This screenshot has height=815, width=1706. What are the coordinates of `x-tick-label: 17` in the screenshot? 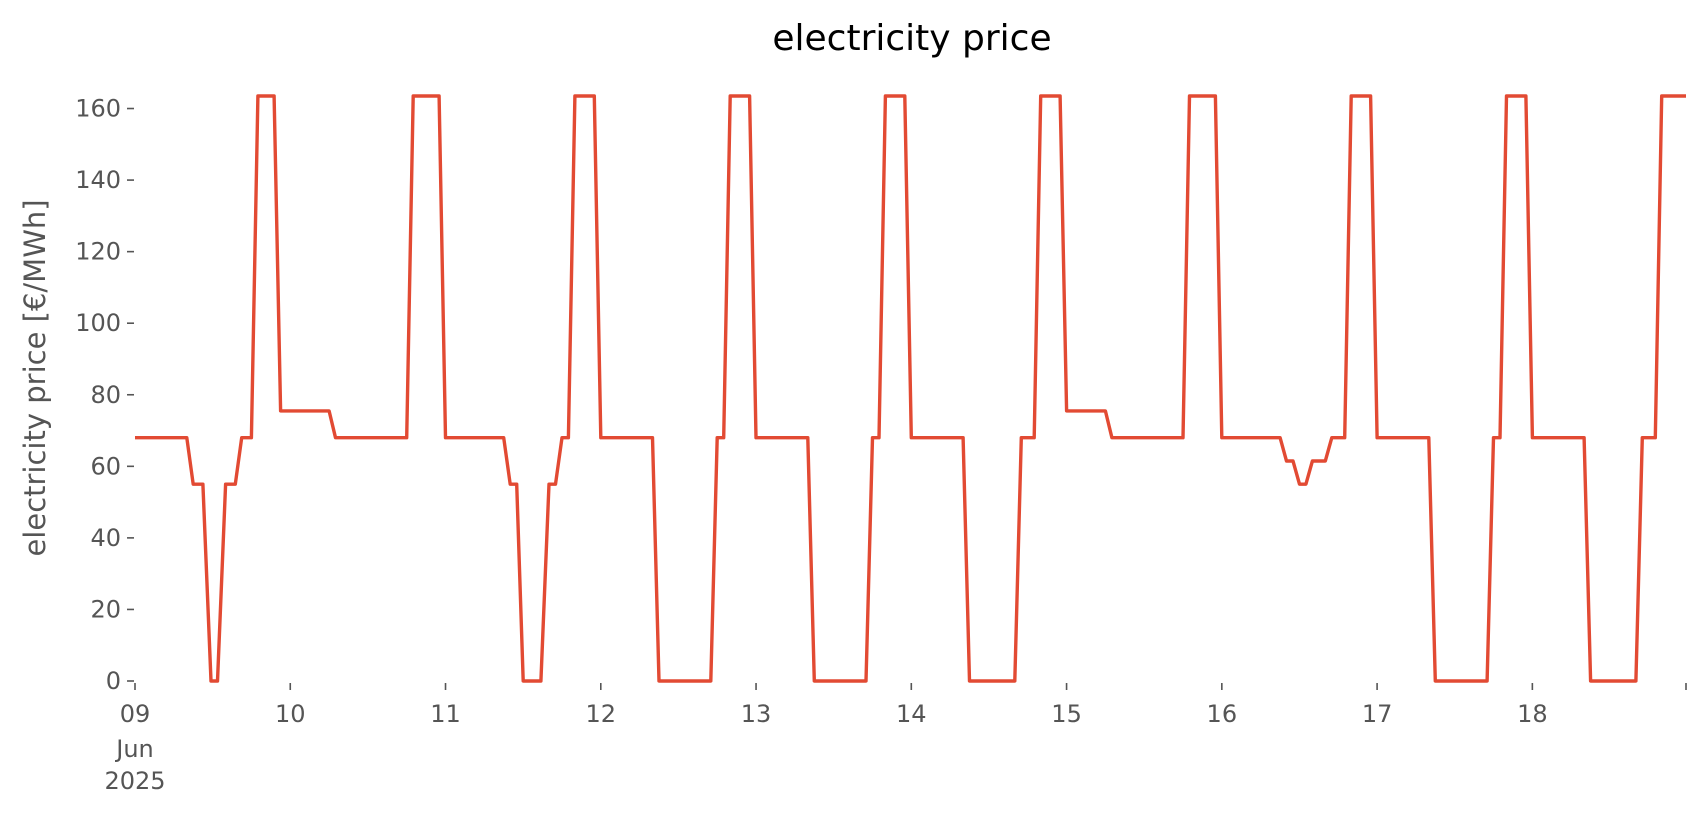 It's located at (1377, 714).